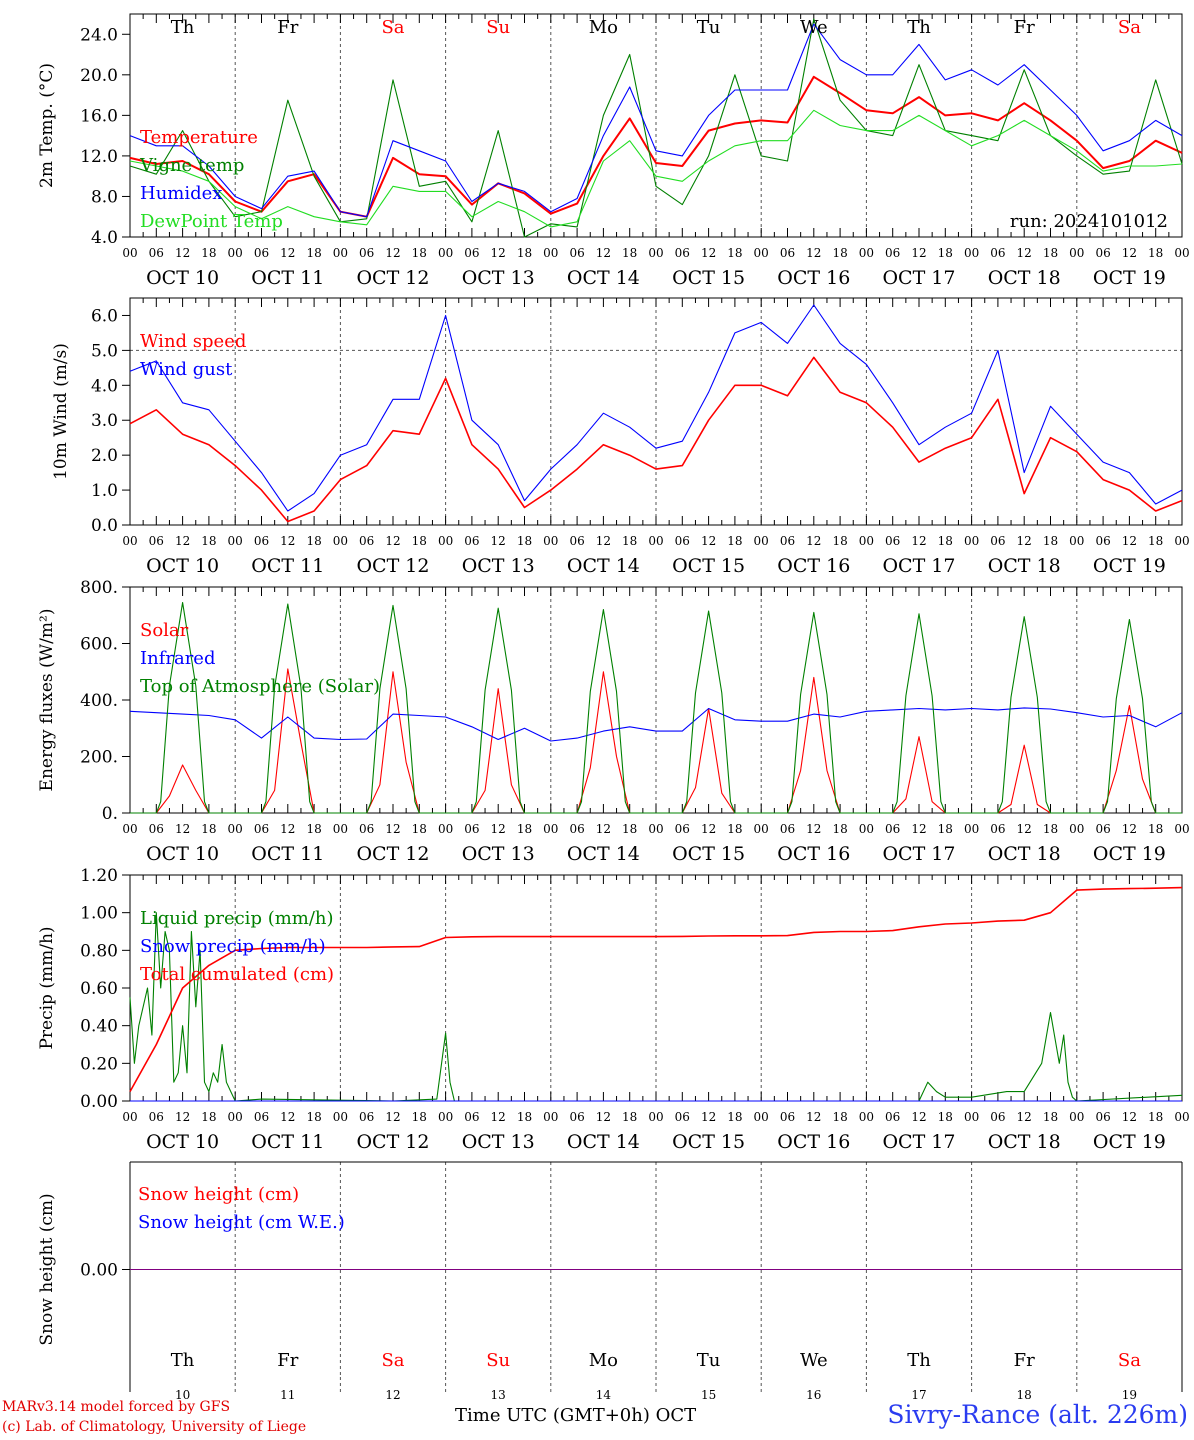  Describe the element at coordinates (104, 316) in the screenshot. I see `y-tick-label: 6.0` at that location.